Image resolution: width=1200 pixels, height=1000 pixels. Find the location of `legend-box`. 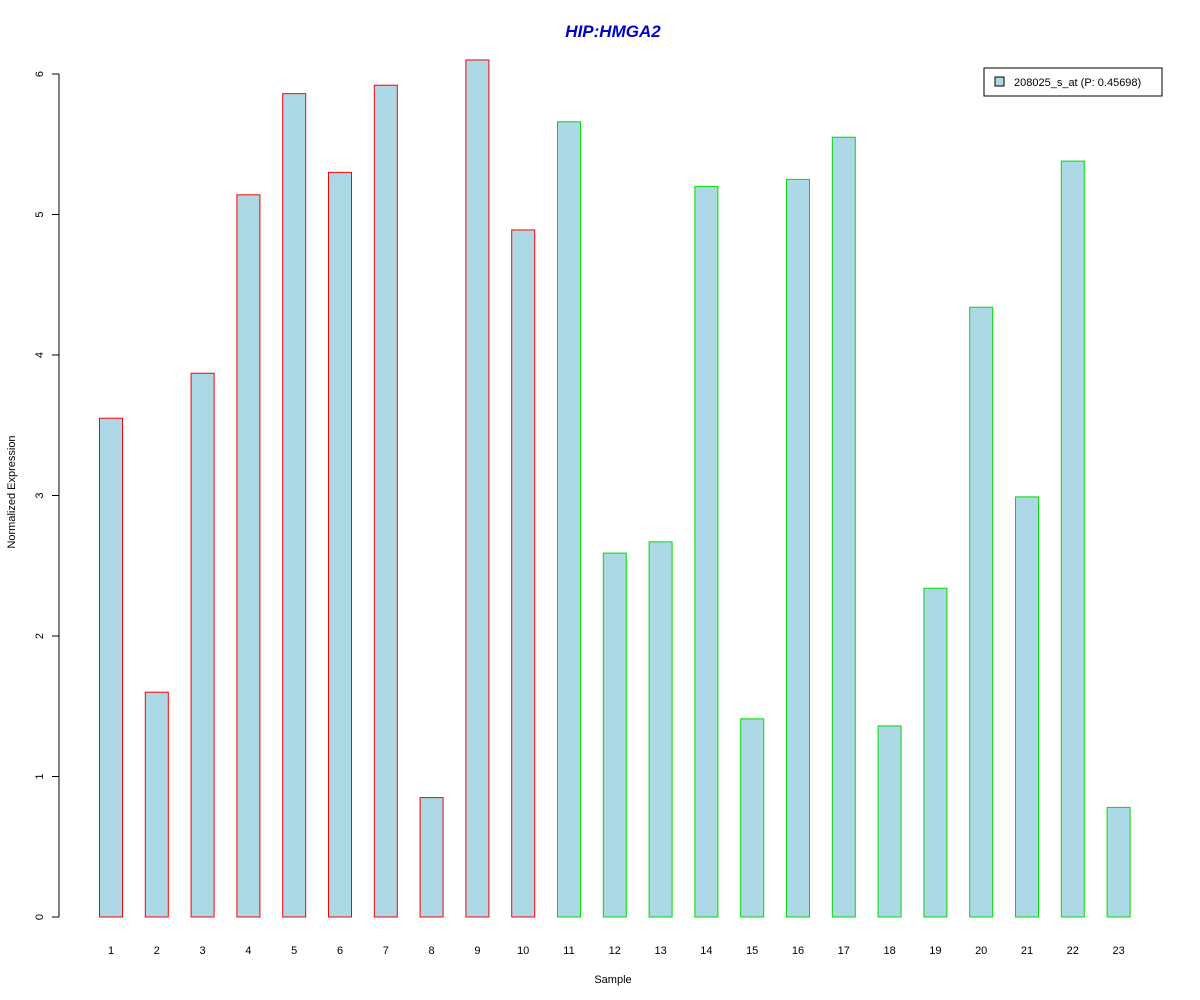

legend-box is located at coordinates (1073, 82).